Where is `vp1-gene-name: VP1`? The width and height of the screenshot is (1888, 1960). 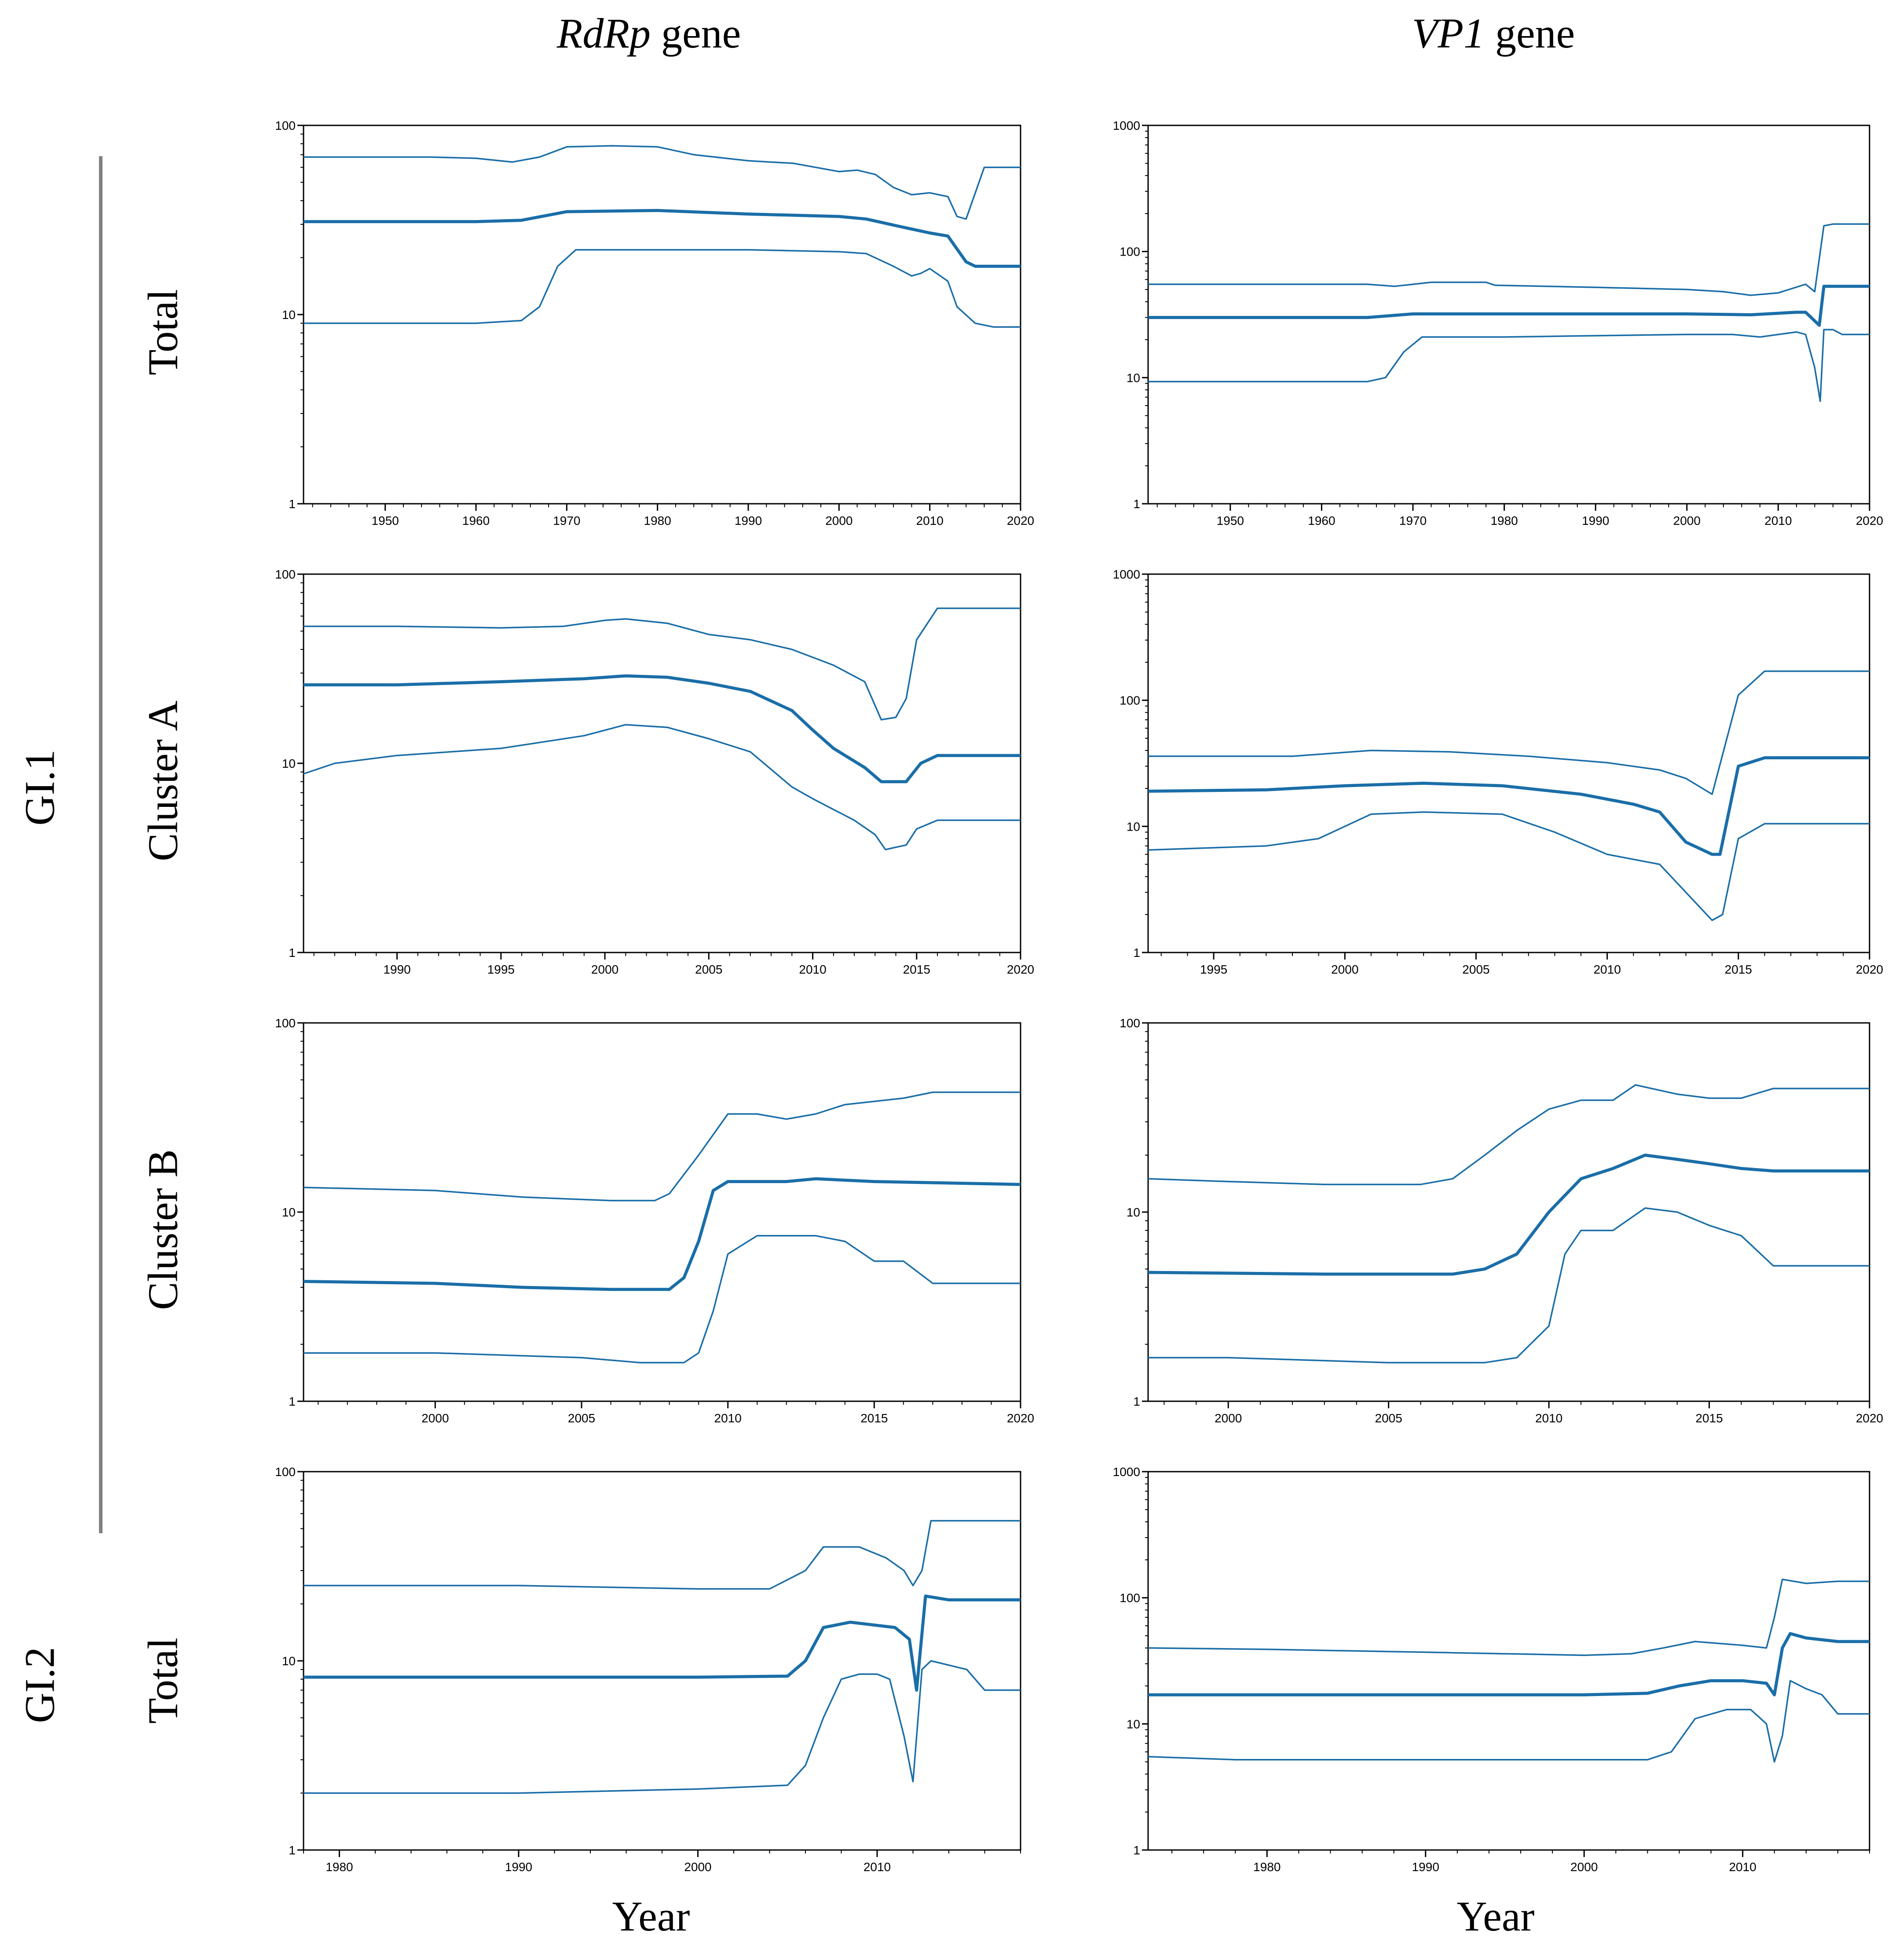
vp1-gene-name: VP1 is located at coordinates (1448, 34).